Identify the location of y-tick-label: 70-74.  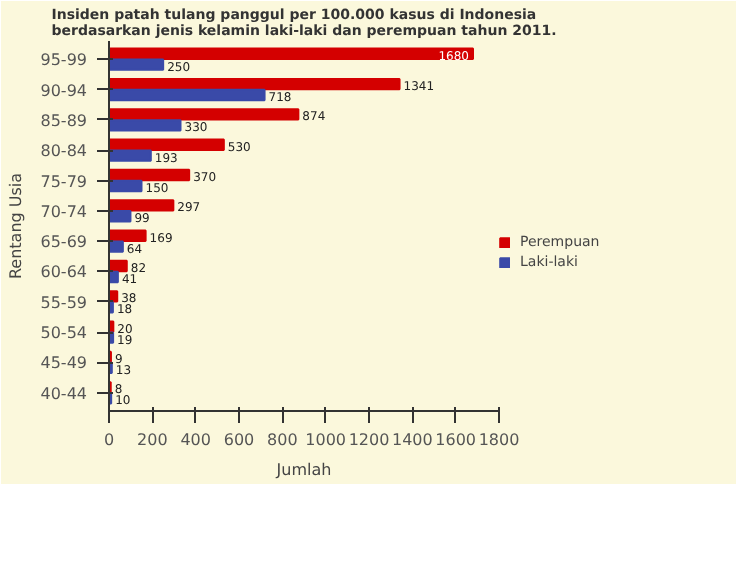
(64, 211).